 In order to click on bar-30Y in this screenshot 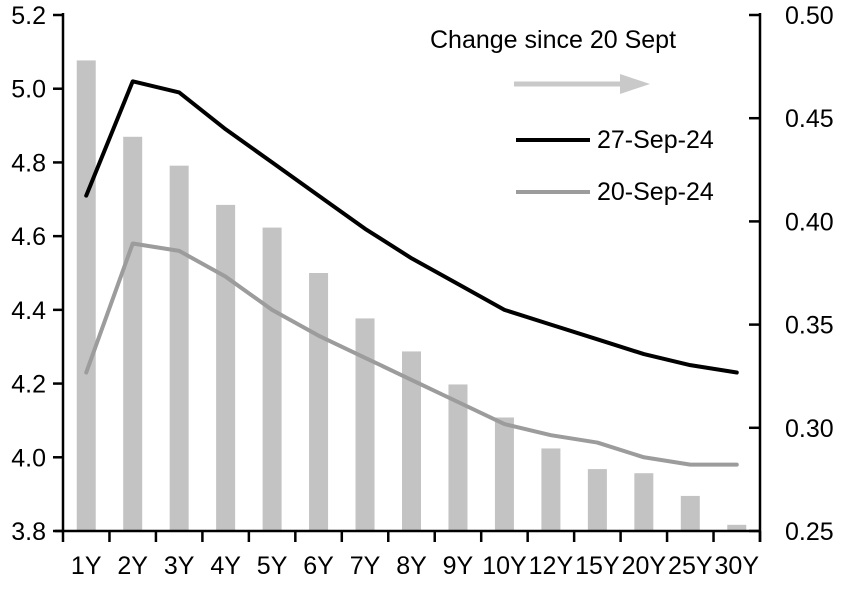, I will do `click(737, 527)`.